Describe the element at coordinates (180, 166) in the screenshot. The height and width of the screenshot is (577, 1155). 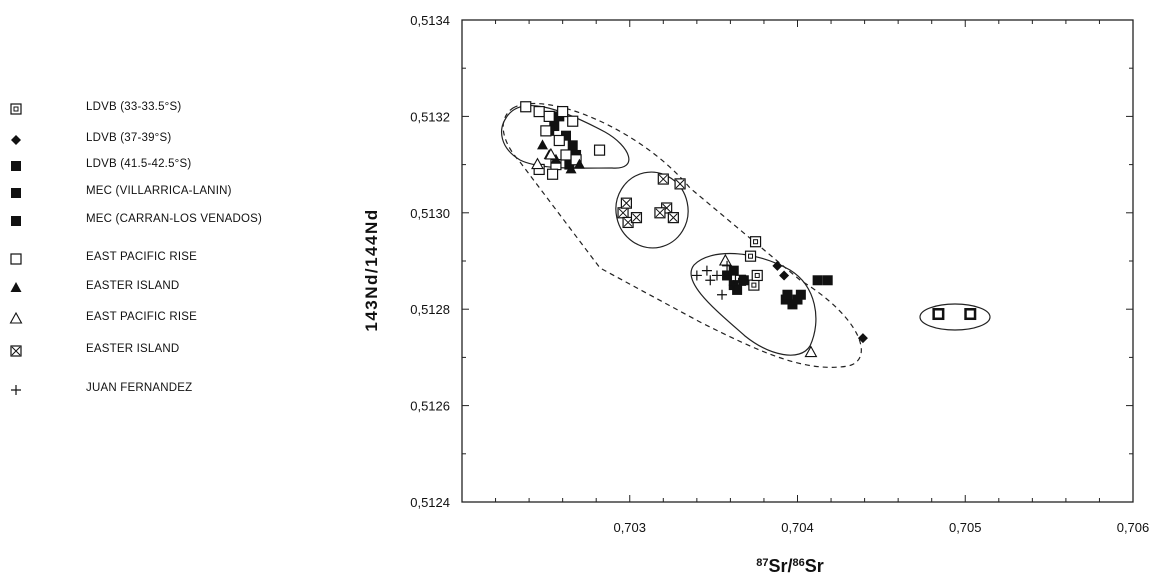
I see `legend-entry: LDVB (41.5-42.5°S)` at that location.